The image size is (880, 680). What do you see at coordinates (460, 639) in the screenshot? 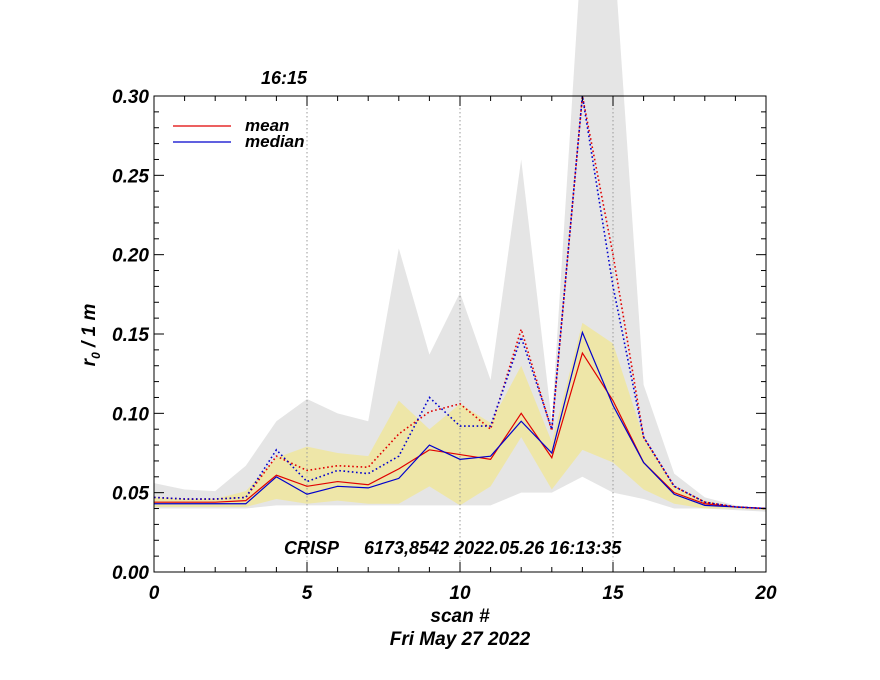
I see `date-label: Fri May 27 2022` at bounding box center [460, 639].